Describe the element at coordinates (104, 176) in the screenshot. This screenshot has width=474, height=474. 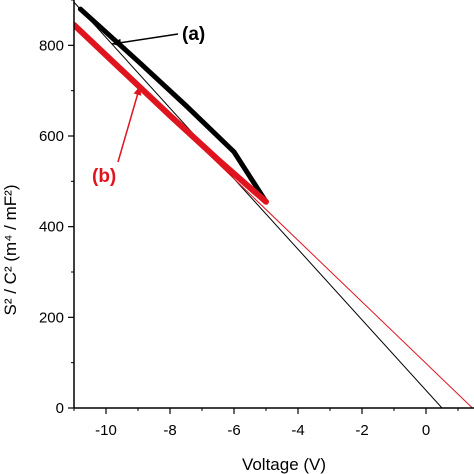
I see `annotation-label: (b)` at that location.